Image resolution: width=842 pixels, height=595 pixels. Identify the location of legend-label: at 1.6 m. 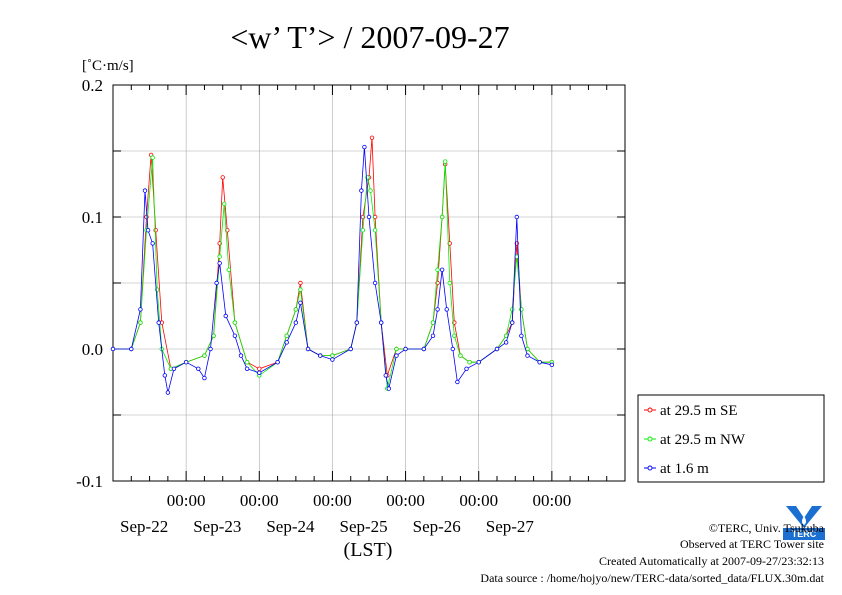
(684, 469).